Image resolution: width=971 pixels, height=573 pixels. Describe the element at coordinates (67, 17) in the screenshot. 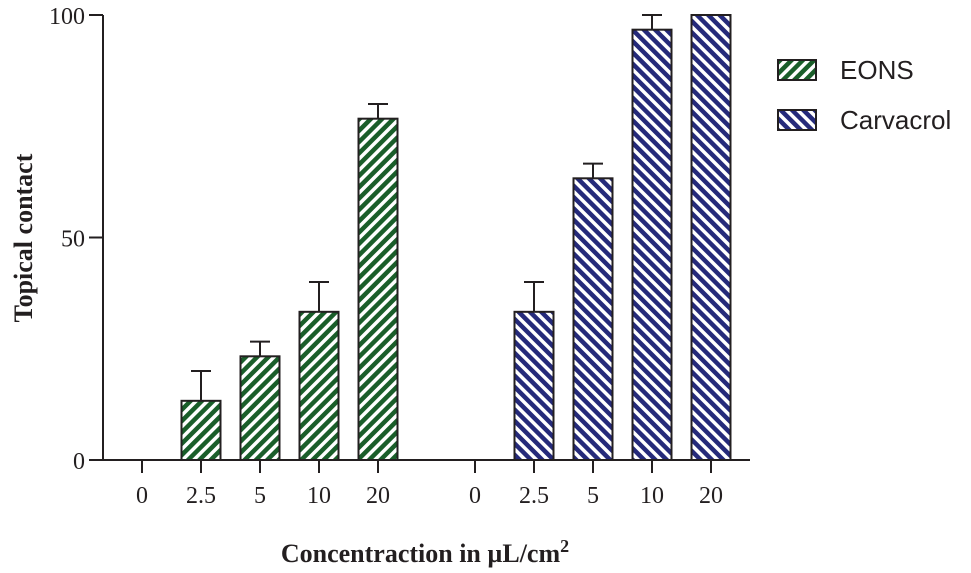

I see `y-tick-label: 100` at that location.